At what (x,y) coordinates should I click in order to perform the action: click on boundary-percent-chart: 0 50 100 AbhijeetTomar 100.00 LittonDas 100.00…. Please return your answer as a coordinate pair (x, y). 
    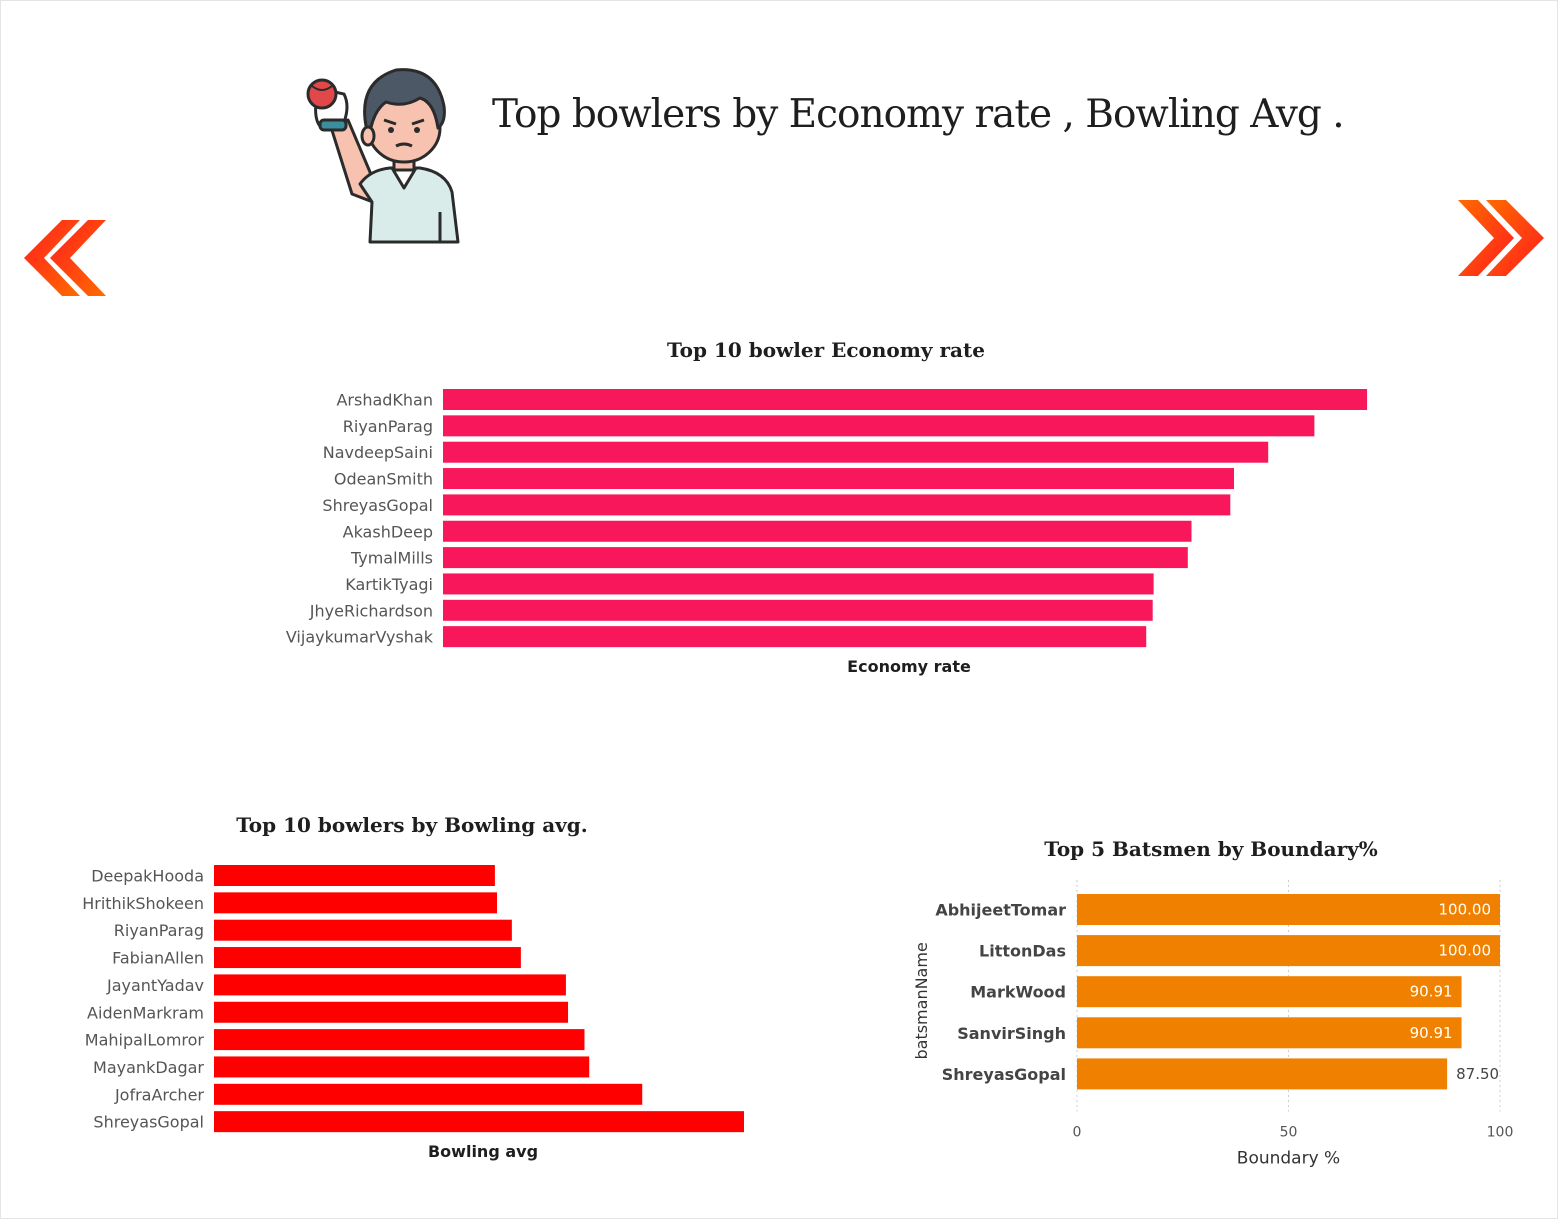
    Looking at the image, I should click on (1213, 1024).